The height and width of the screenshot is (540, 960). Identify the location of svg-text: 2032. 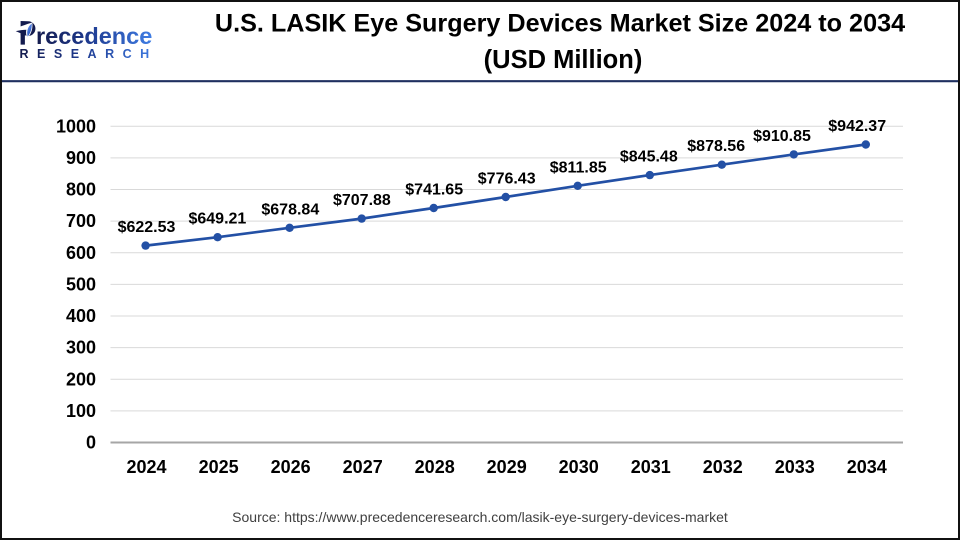
(723, 467).